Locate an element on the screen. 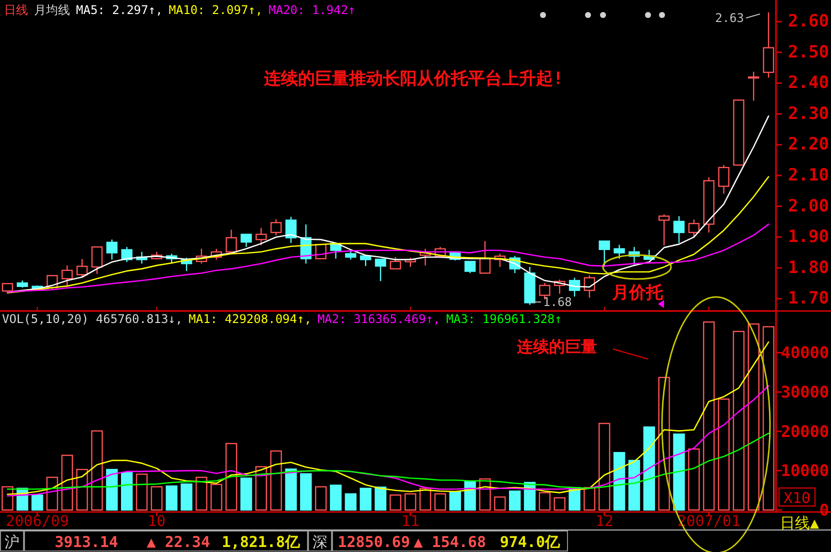  y-tick-label: 40000 is located at coordinates (804, 352).